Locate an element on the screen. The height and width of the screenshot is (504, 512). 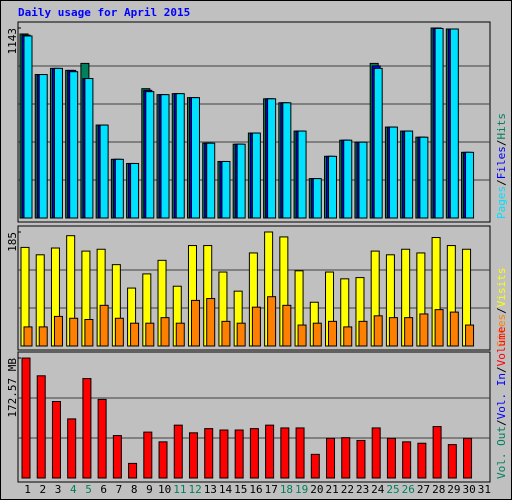
x-tick-label: 19 is located at coordinates (301, 489).